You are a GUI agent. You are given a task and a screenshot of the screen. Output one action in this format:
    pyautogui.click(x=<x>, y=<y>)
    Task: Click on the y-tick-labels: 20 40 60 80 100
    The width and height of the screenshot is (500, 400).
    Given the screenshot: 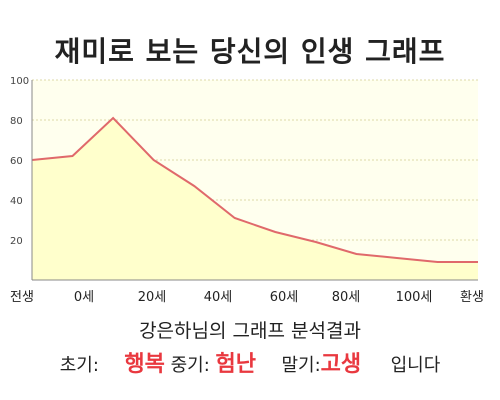 What is the action you would take?
    pyautogui.click(x=19, y=161)
    